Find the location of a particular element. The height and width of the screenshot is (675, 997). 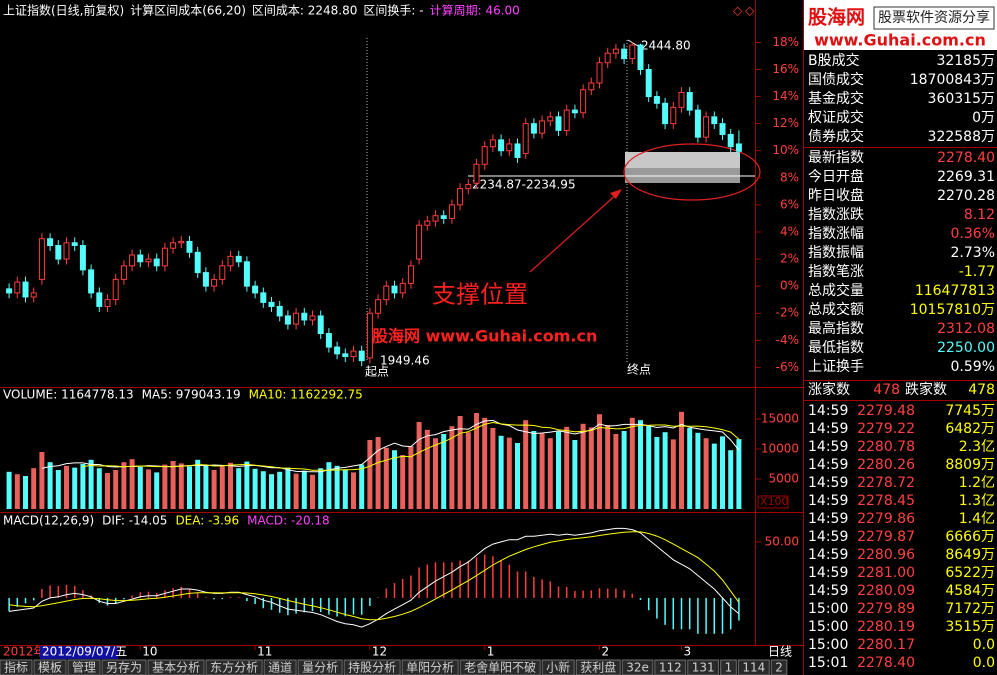

tab-label: 小新 is located at coordinates (558, 667).